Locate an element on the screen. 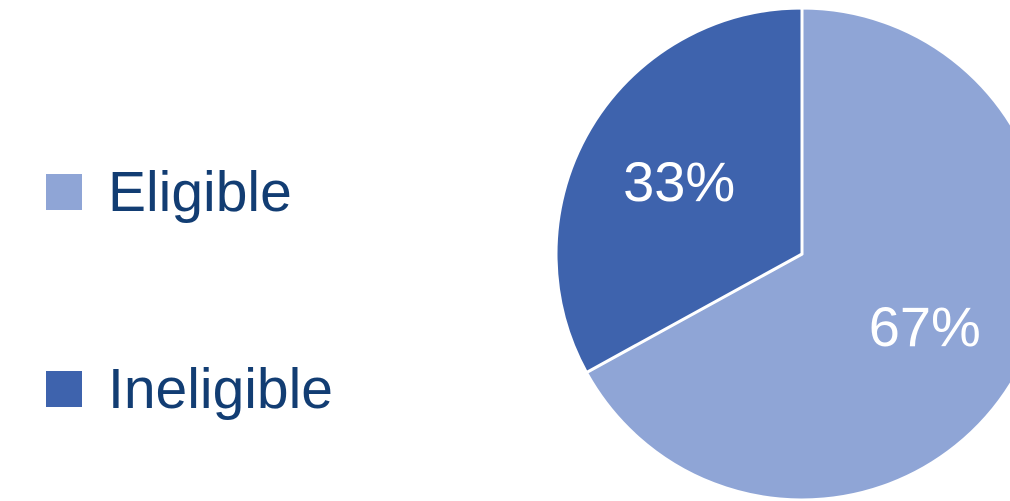 This screenshot has height=501, width=1010. legend-item-eligible: Eligible is located at coordinates (189, 192).